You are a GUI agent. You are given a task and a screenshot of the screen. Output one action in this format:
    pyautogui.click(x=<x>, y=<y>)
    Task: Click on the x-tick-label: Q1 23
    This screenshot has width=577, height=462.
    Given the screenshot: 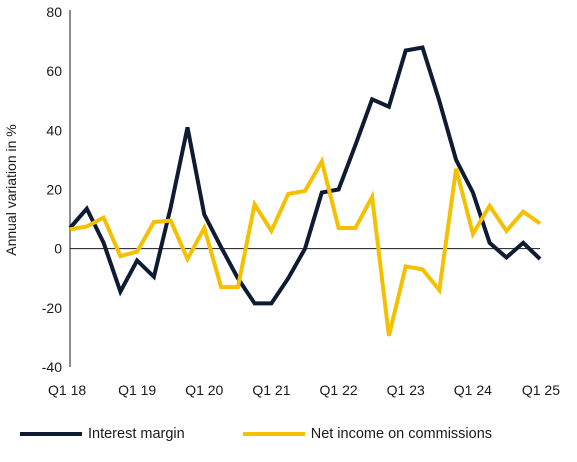 What is the action you would take?
    pyautogui.click(x=406, y=390)
    